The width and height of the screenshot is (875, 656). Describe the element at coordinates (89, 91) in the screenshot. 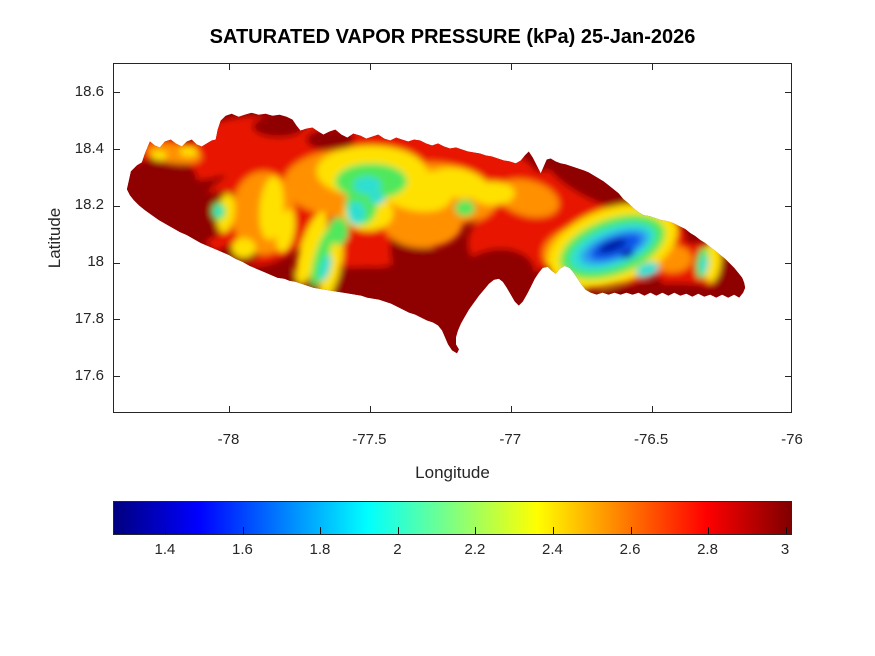

I see `y-tick-label: 18.6` at that location.